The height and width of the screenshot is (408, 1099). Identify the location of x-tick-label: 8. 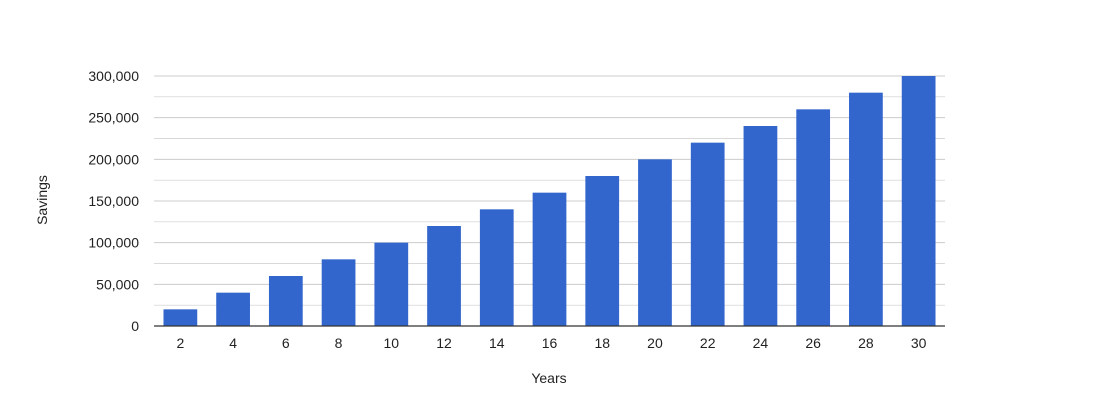
(339, 343).